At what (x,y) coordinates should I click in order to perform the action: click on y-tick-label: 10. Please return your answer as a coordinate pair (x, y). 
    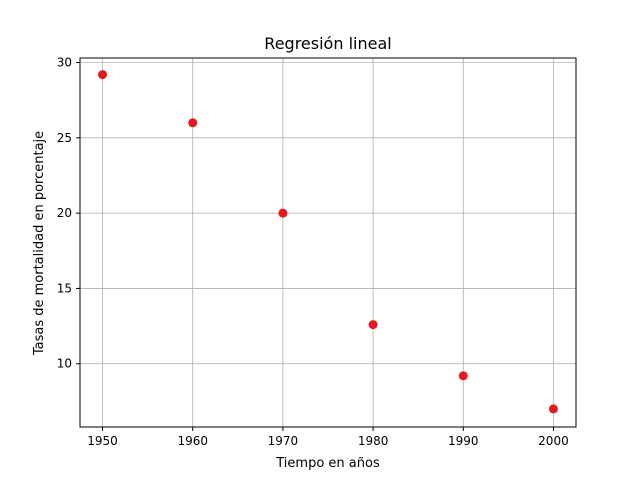
    Looking at the image, I should click on (64, 364).